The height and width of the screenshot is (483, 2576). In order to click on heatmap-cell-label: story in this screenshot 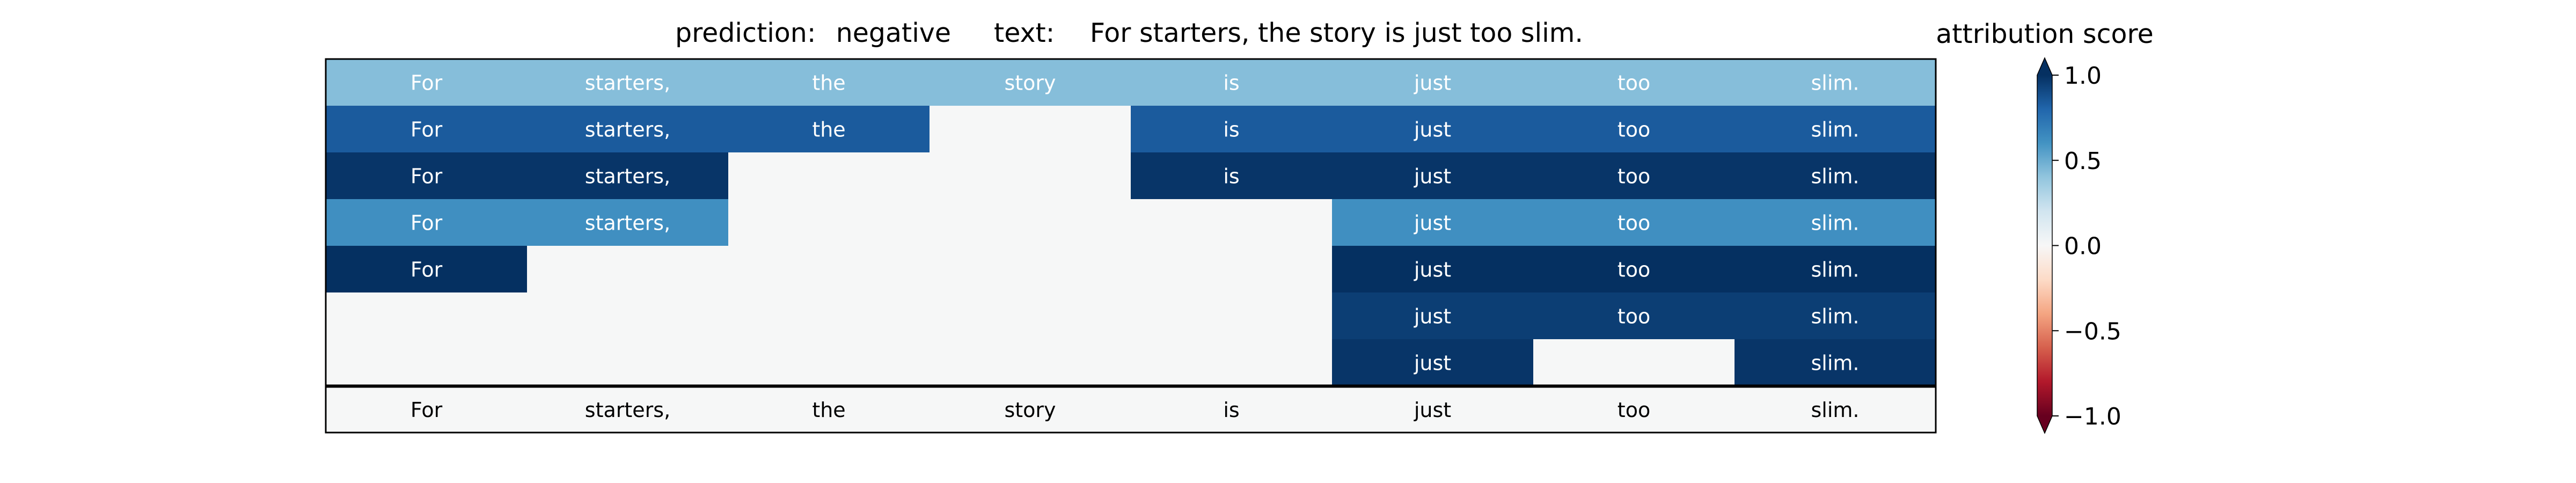, I will do `click(1030, 83)`.